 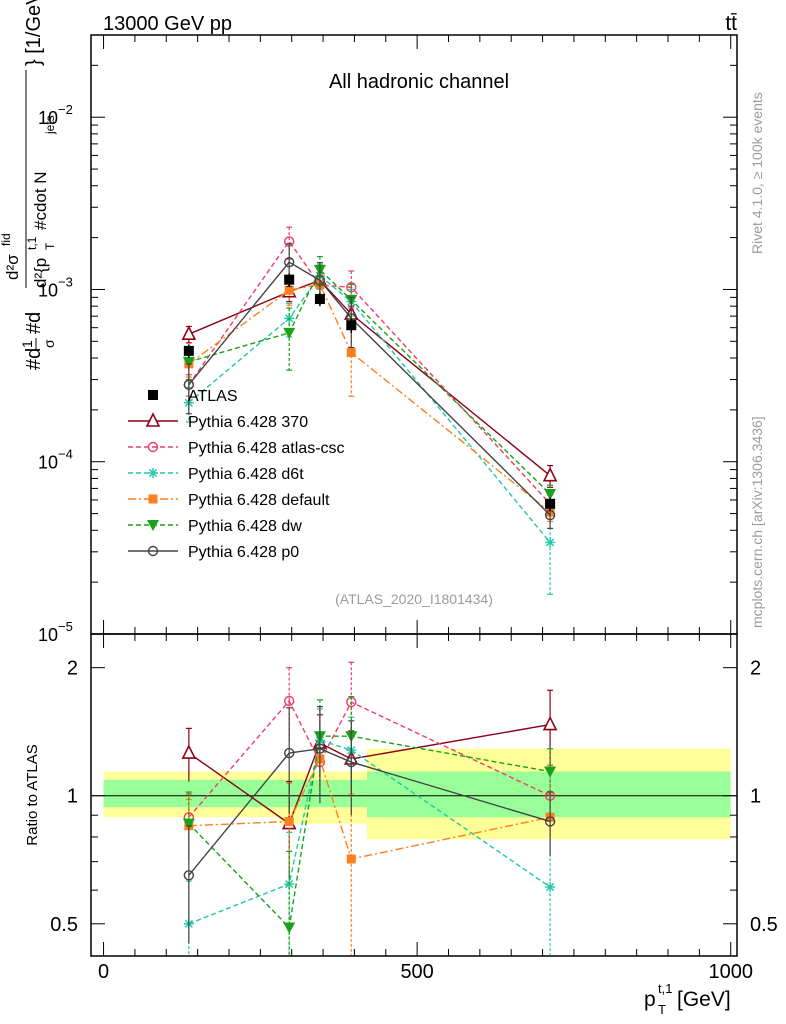 I want to click on svg-text: #d, so click(x=34, y=359).